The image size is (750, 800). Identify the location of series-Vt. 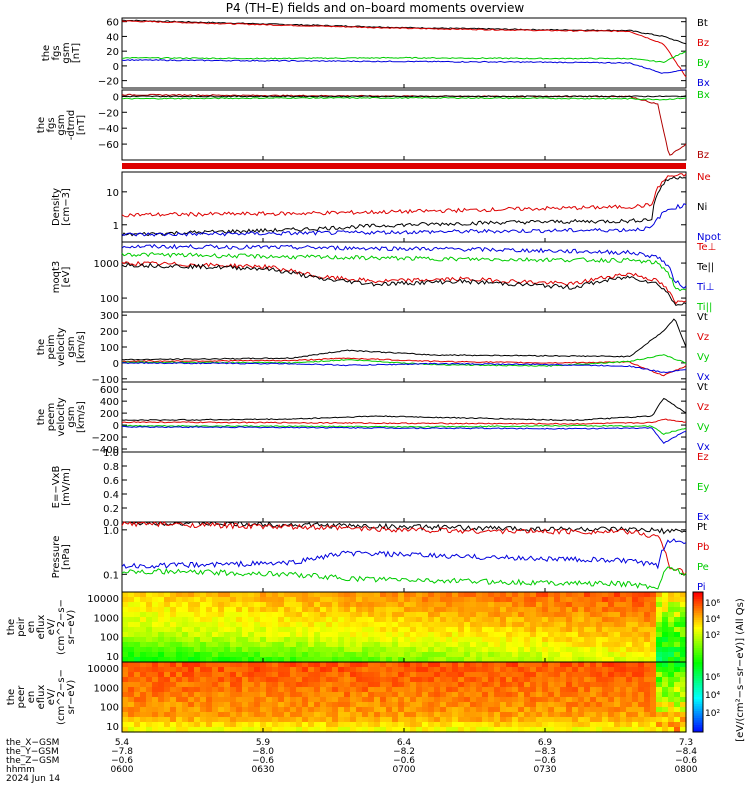
(404, 339).